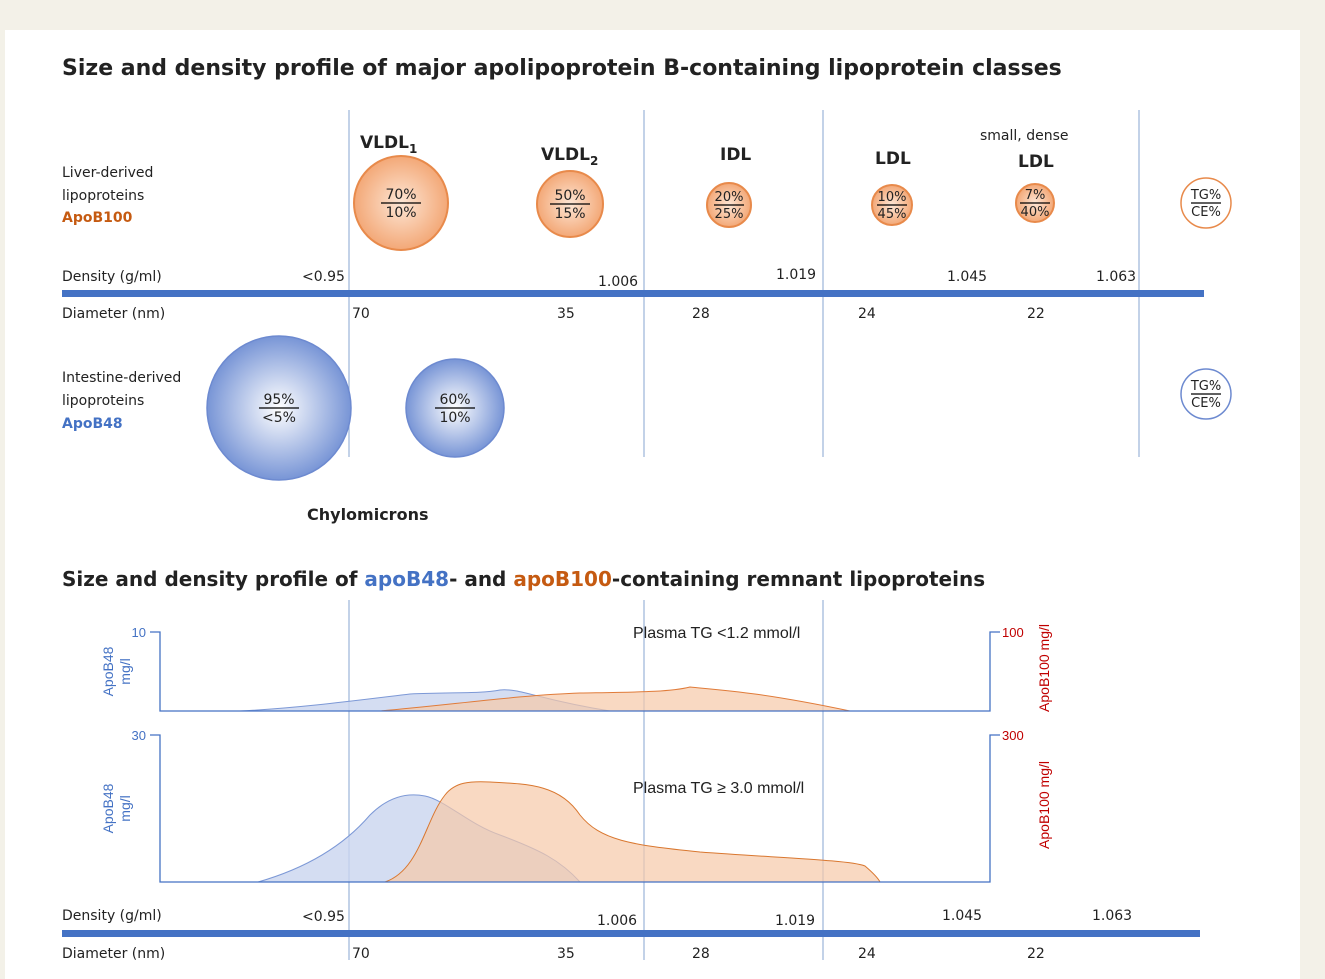 The width and height of the screenshot is (1325, 979). I want to click on tg-value: 70%, so click(400, 195).